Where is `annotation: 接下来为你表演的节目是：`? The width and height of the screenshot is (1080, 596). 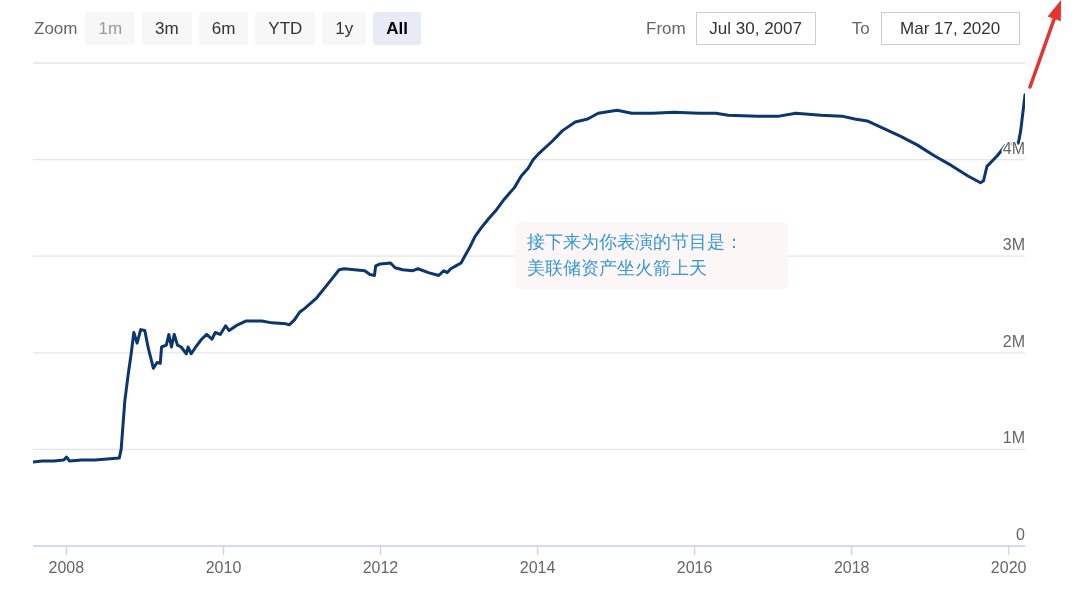
annotation: 接下来为你表演的节目是： is located at coordinates (635, 242).